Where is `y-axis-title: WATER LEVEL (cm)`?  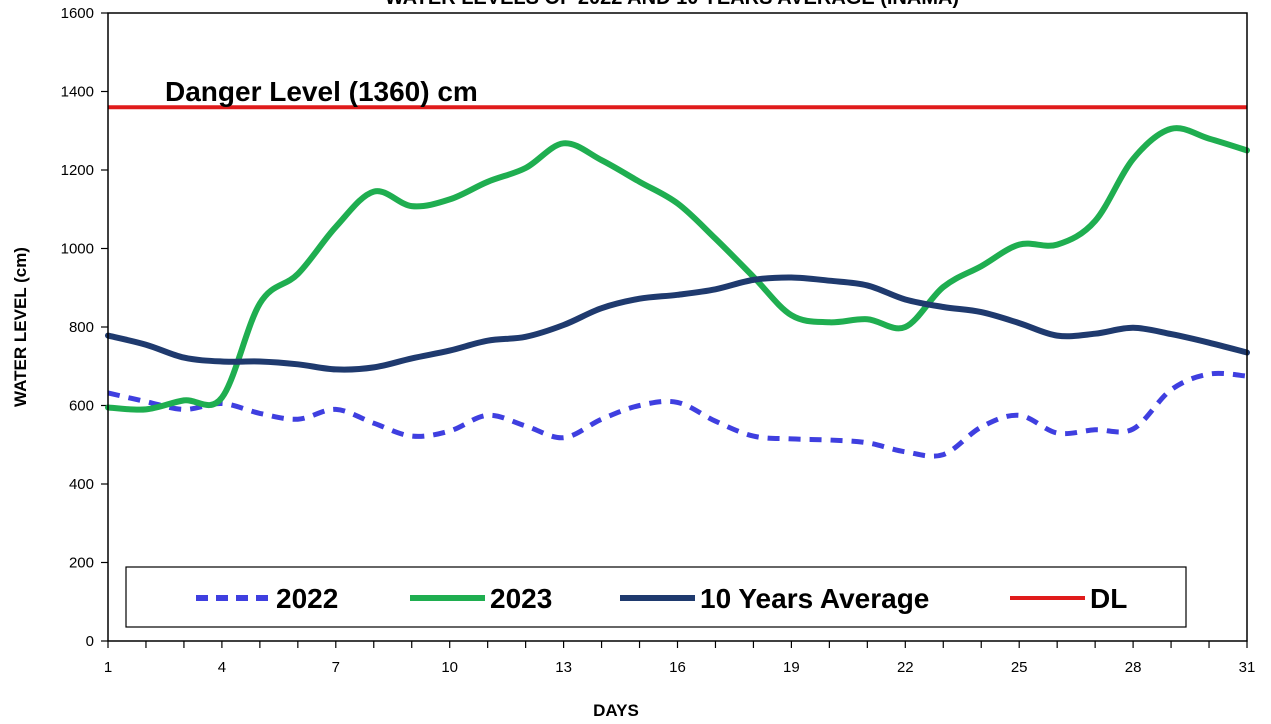
y-axis-title: WATER LEVEL (cm) is located at coordinates (20, 327).